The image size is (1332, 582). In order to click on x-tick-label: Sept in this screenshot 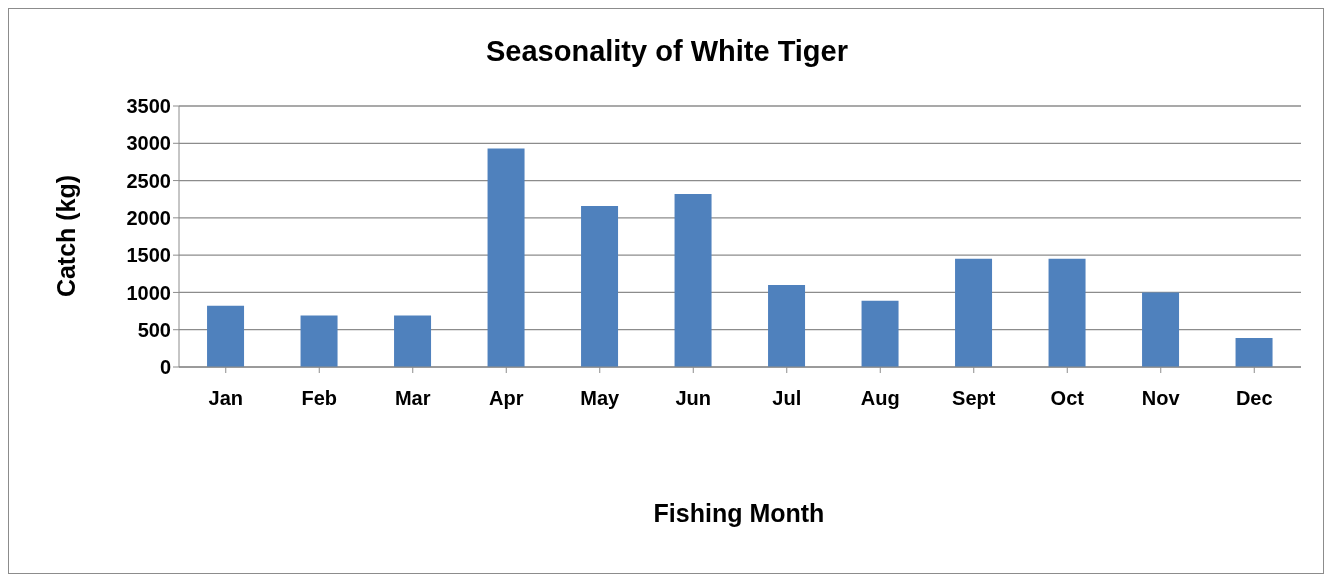, I will do `click(974, 398)`.